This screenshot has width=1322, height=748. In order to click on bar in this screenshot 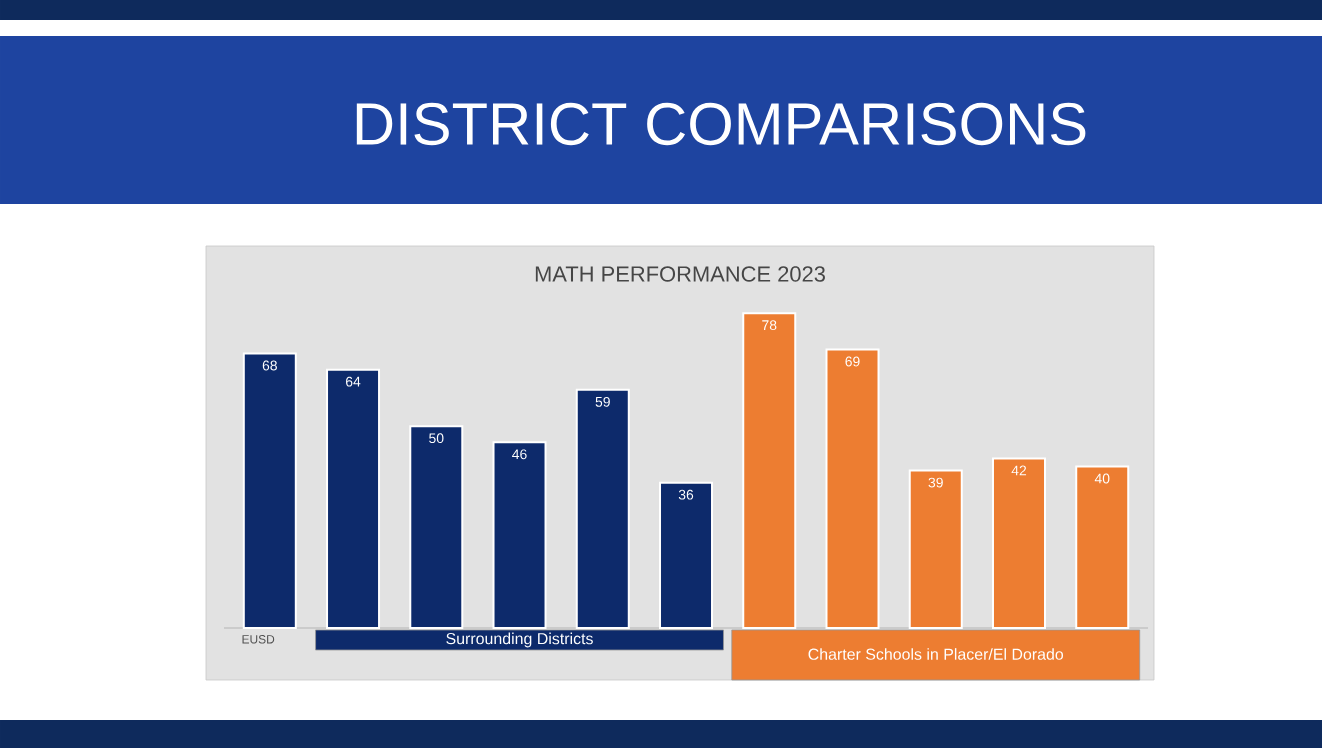, I will do `click(269, 490)`.